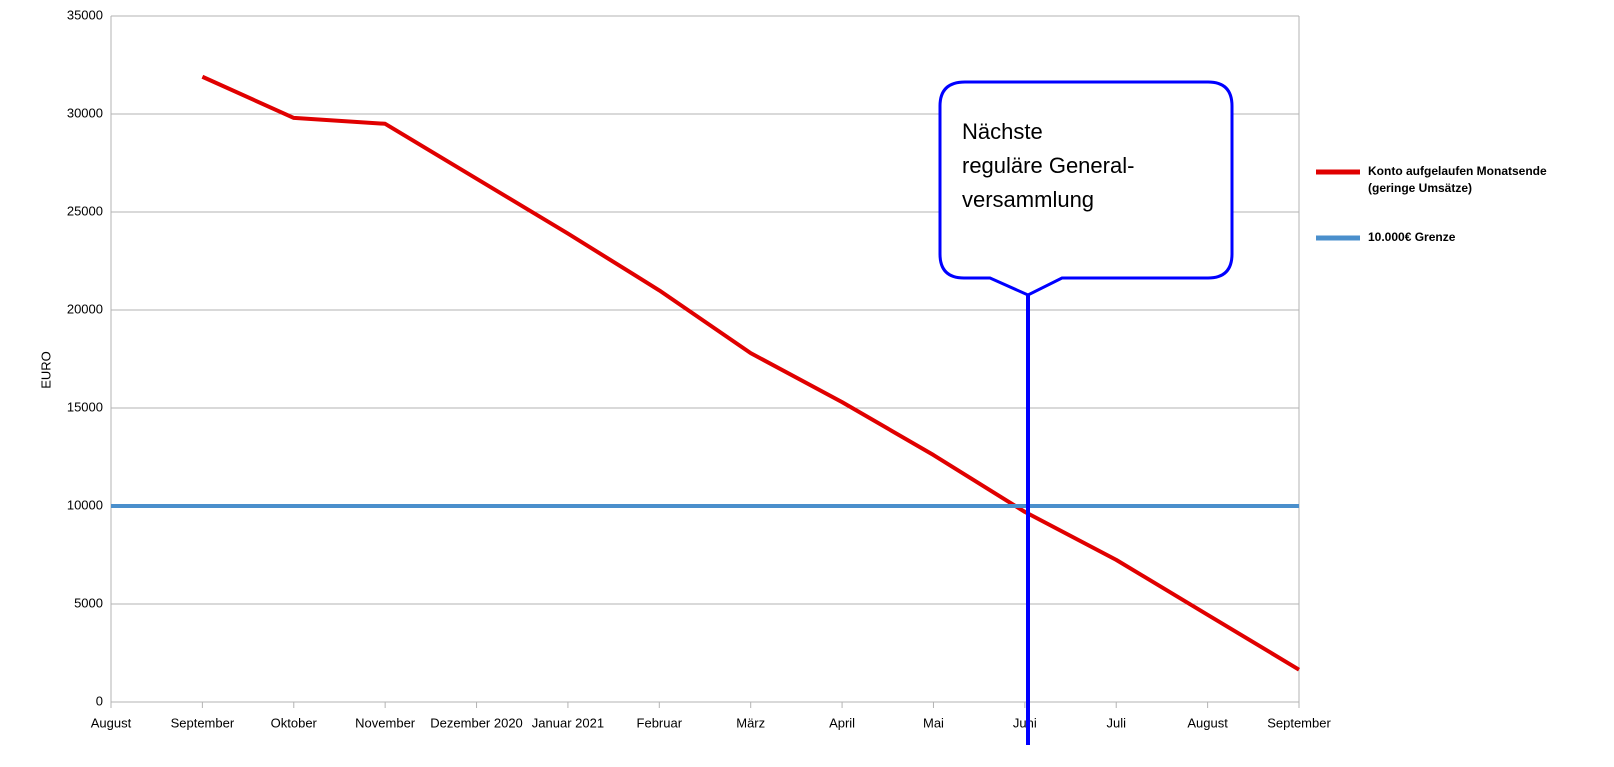 The height and width of the screenshot is (767, 1614). I want to click on y-tick-label: 0, so click(99, 700).